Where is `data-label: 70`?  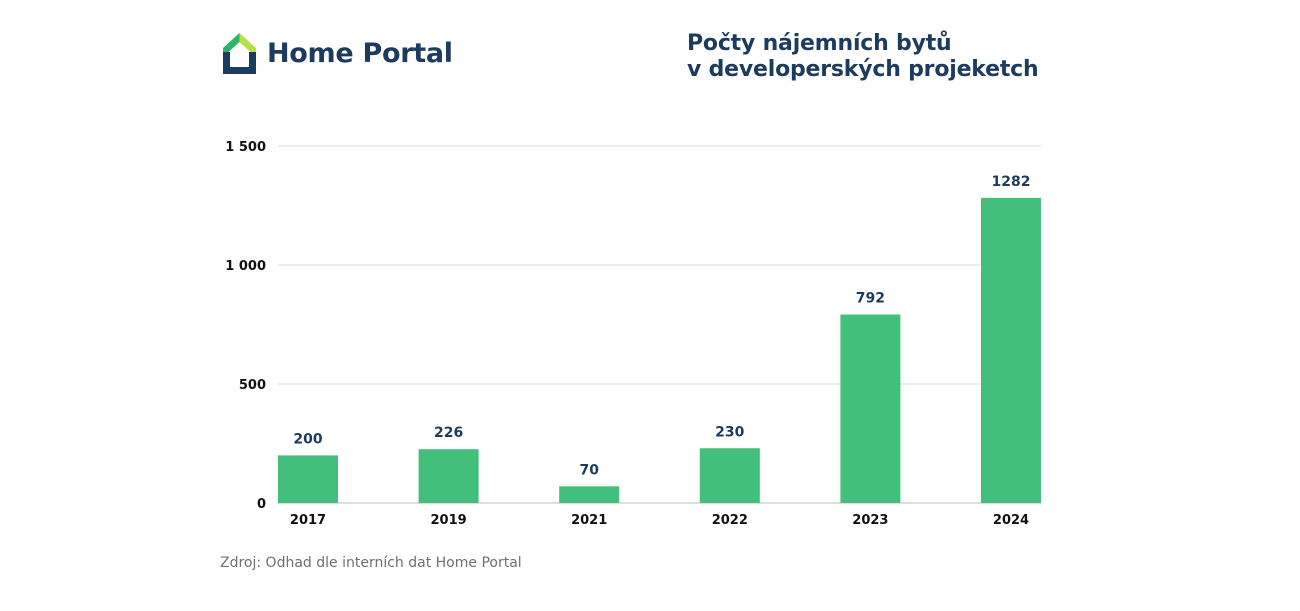
data-label: 70 is located at coordinates (589, 470).